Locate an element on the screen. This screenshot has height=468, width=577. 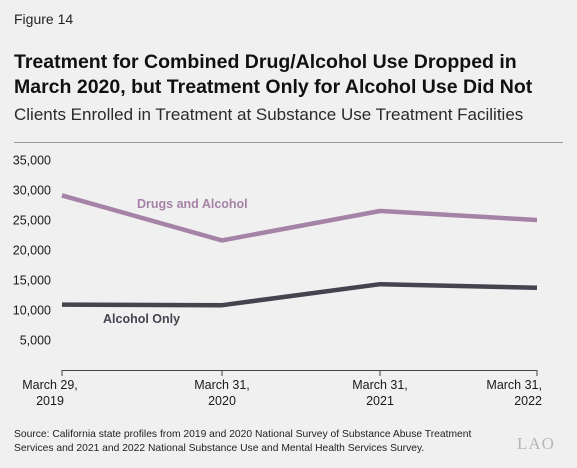
x-tick-label: March 29, is located at coordinates (50, 385).